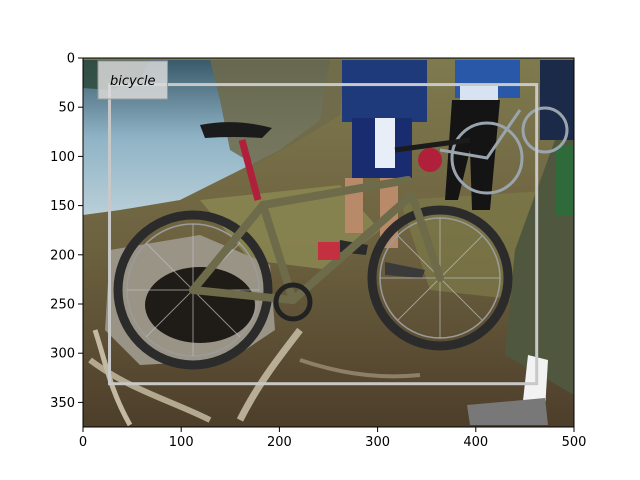 This screenshot has width=640, height=480. Describe the element at coordinates (62, 206) in the screenshot. I see `y-tick-label: 150` at that location.